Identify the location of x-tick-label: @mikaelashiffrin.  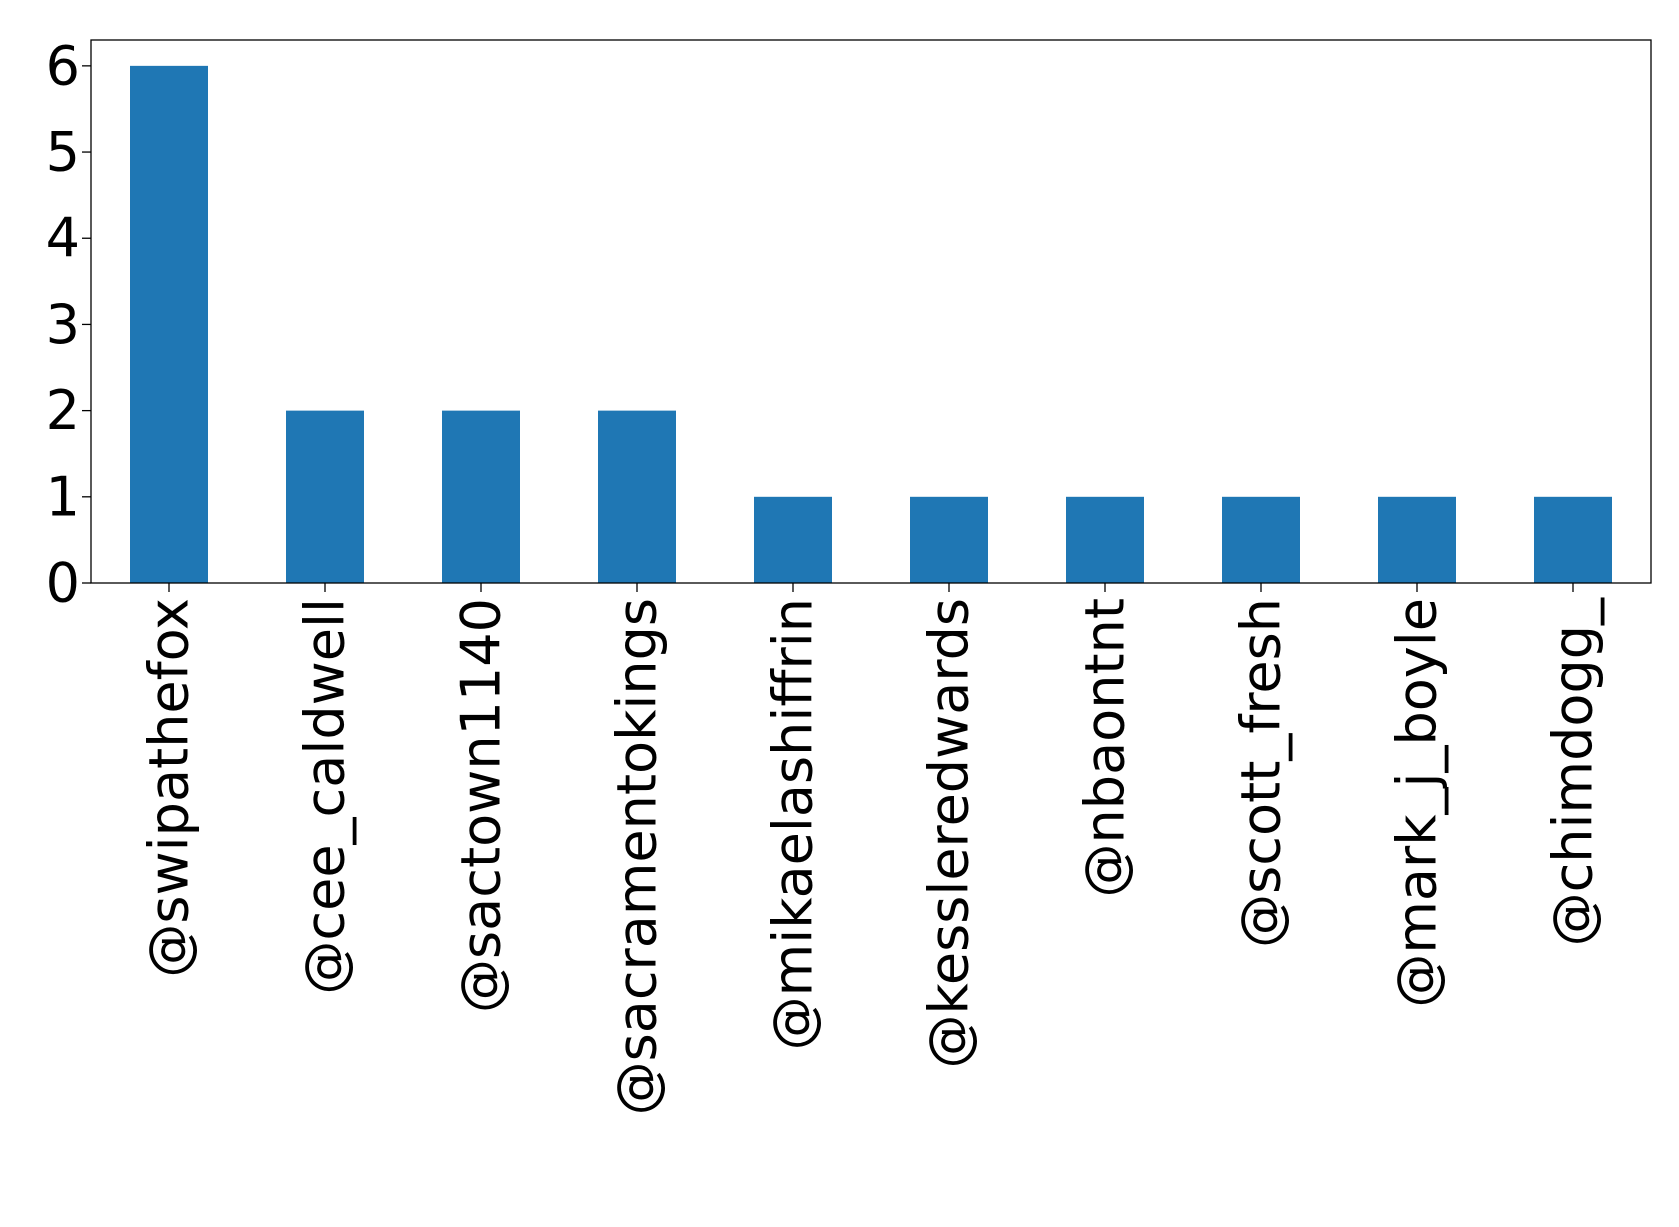
(793, 824).